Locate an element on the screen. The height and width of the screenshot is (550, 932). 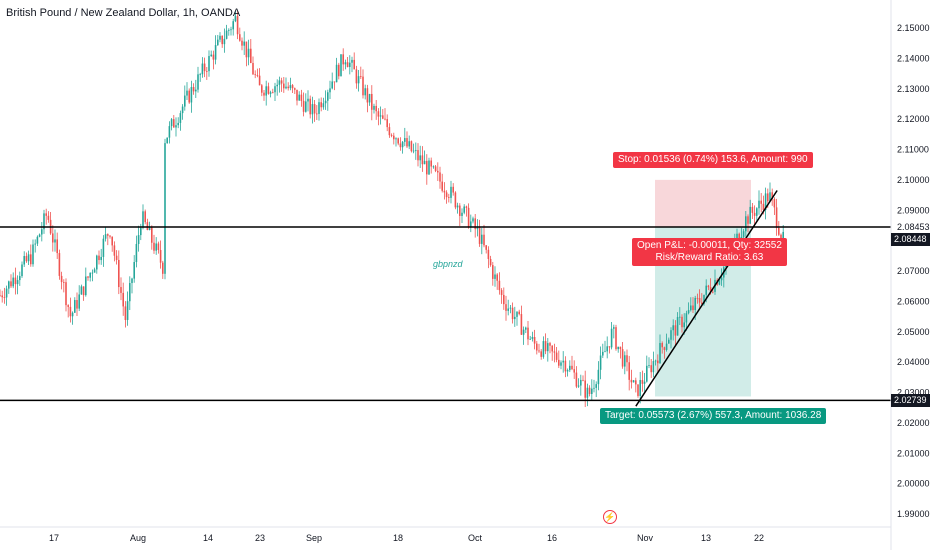
stop-label: Stop: 0.01536 (0.74%) 153.6, Amount: 990 is located at coordinates (713, 160).